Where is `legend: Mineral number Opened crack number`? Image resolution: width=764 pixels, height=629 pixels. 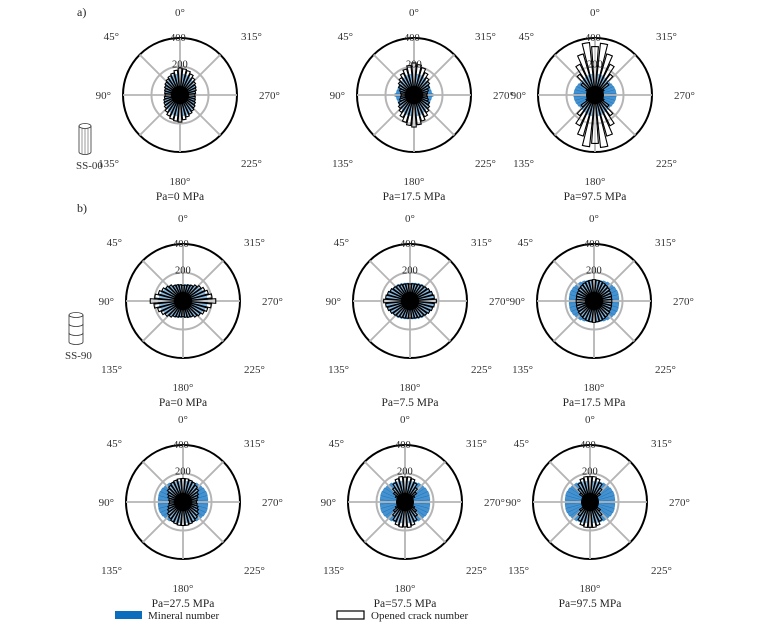
legend: Mineral number Opened crack number is located at coordinates (291, 616).